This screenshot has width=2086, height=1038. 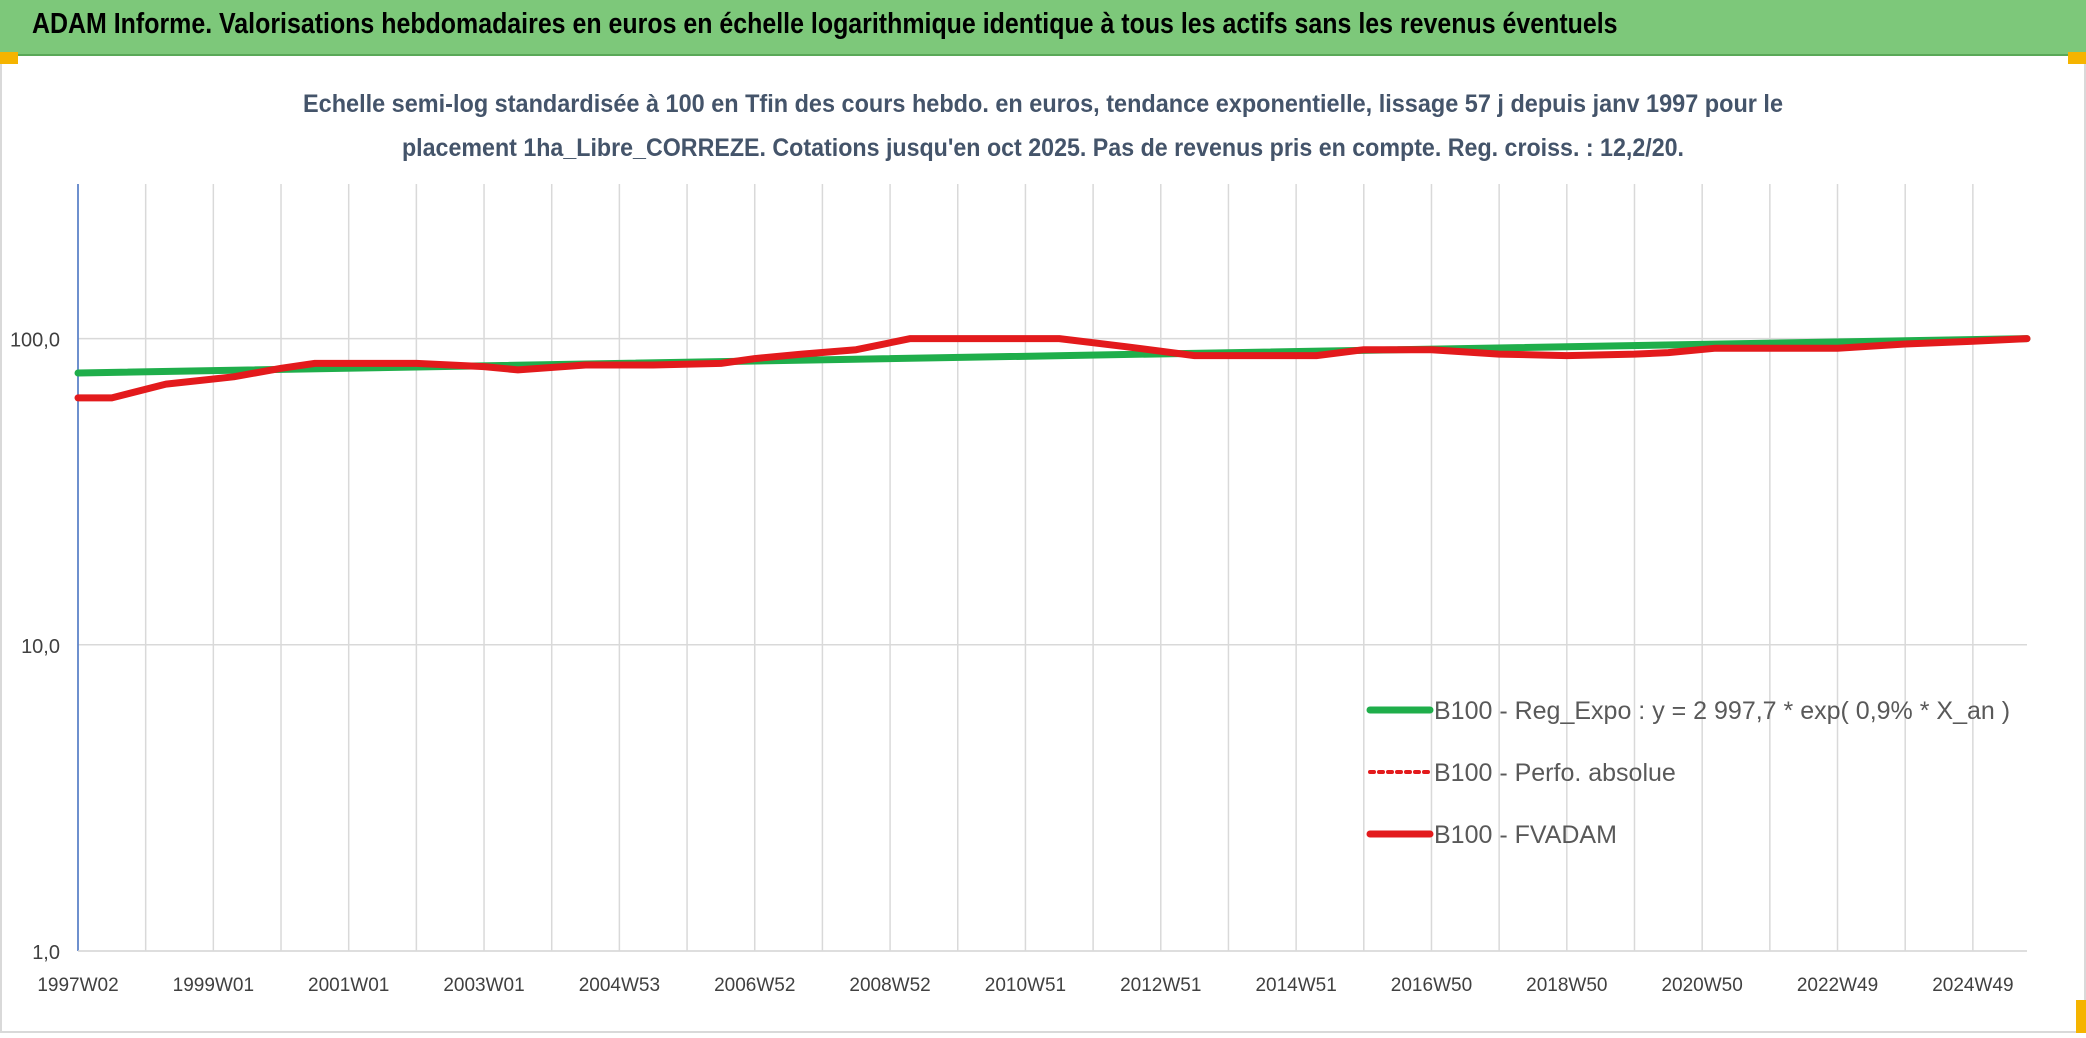 I want to click on x-tick-label: 2006W52, so click(x=754, y=985).